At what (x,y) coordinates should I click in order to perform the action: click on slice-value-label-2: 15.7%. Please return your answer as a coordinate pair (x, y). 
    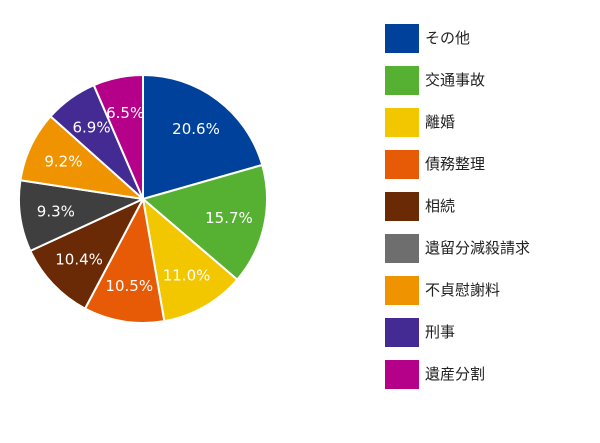
    Looking at the image, I should click on (229, 218).